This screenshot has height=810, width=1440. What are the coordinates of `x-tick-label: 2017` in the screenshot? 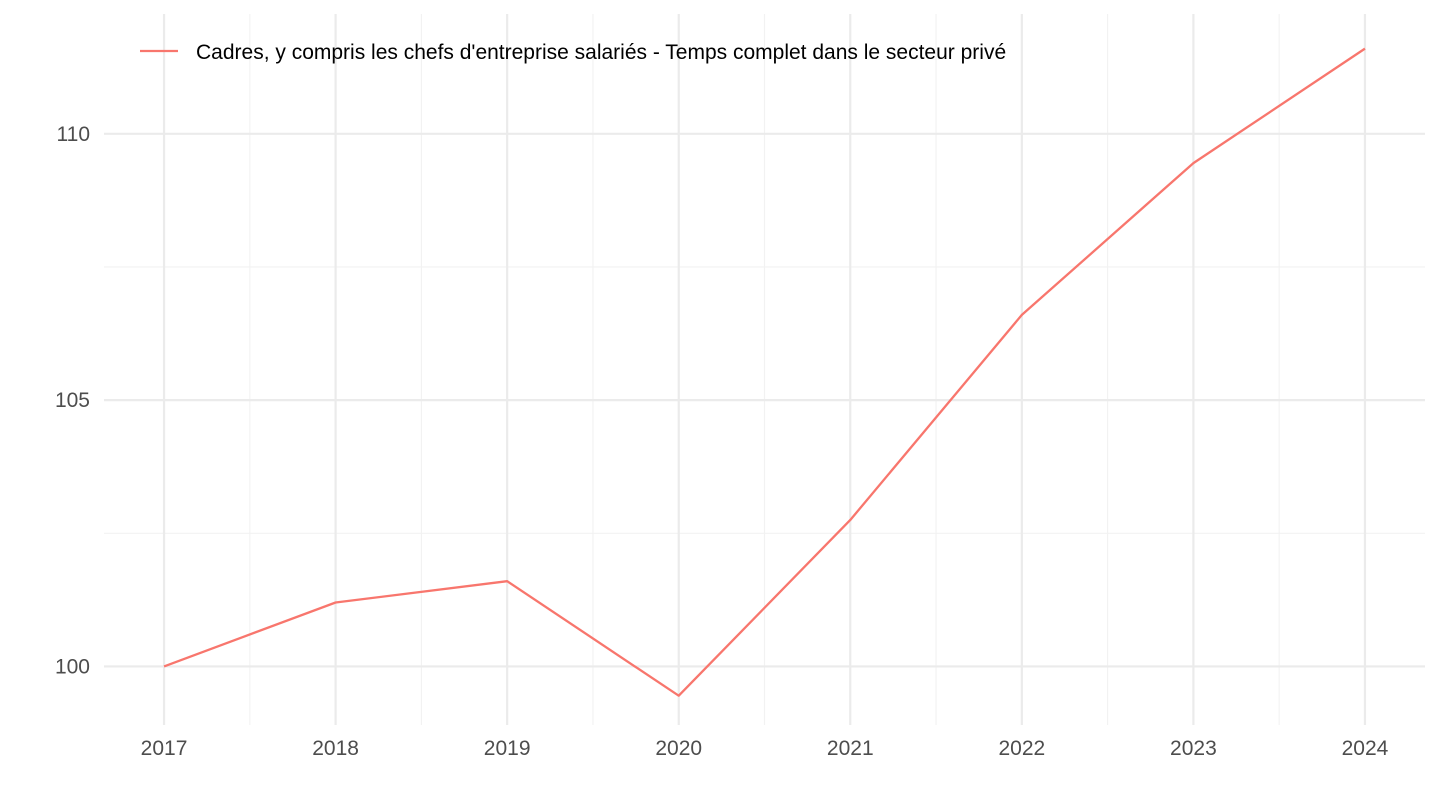 It's located at (164, 748).